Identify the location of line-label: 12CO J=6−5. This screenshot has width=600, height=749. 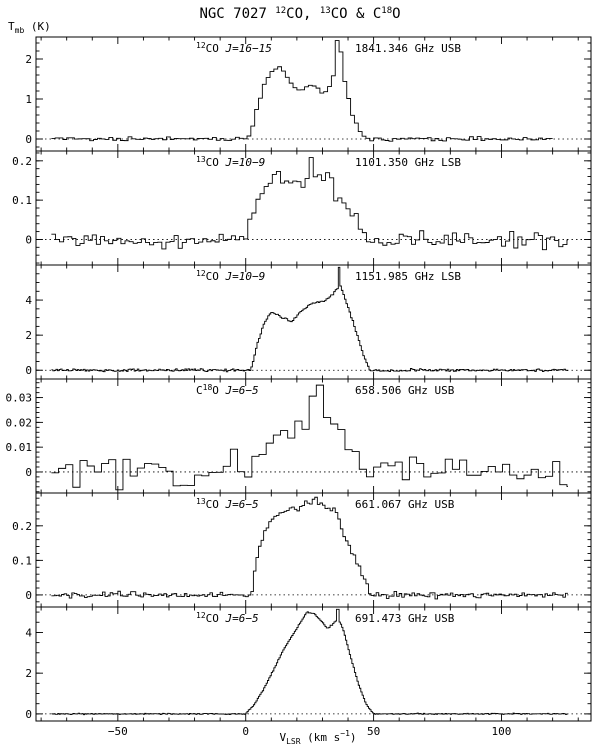
(227, 618).